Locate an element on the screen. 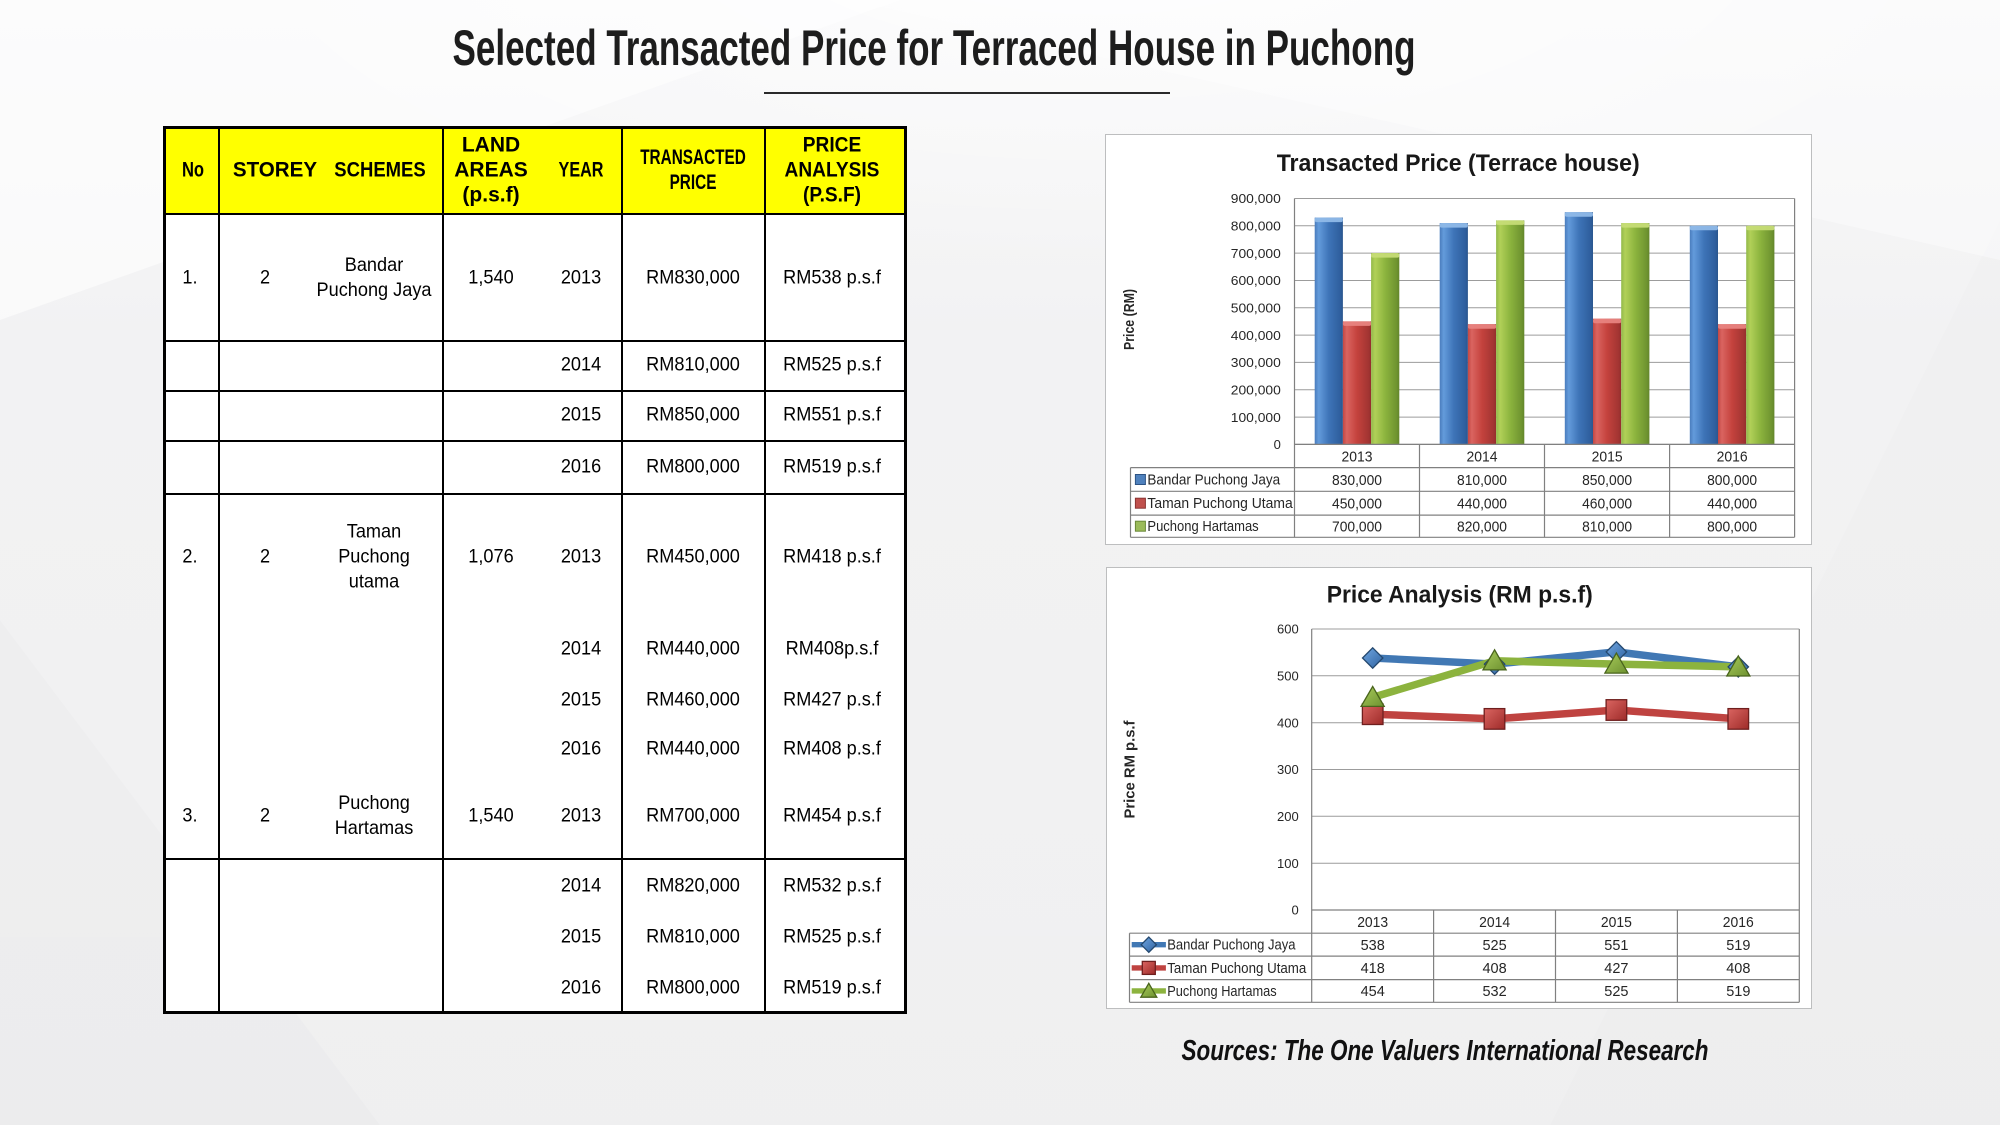 This screenshot has height=1125, width=2000. svg-text: 460,000 is located at coordinates (1607, 504).